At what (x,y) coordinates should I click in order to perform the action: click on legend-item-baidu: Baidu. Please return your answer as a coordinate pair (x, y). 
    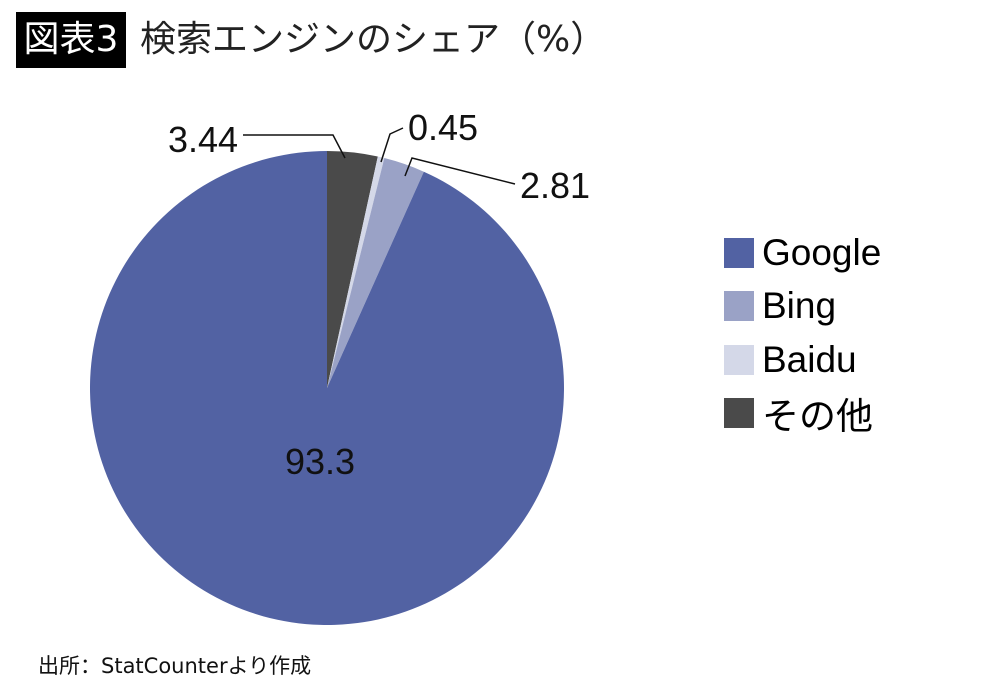
    Looking at the image, I should click on (802, 360).